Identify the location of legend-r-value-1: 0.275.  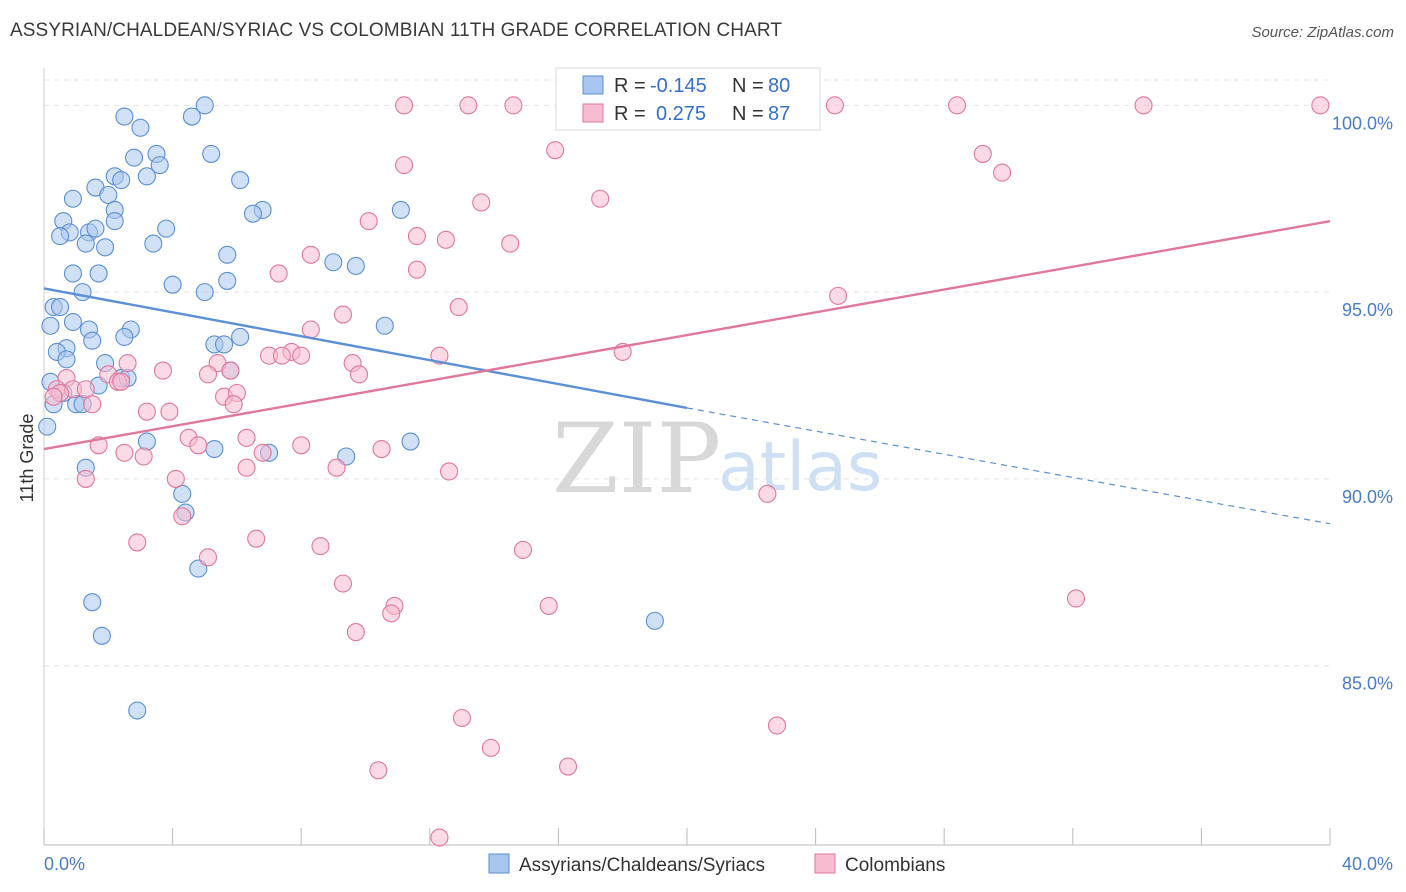
(681, 114).